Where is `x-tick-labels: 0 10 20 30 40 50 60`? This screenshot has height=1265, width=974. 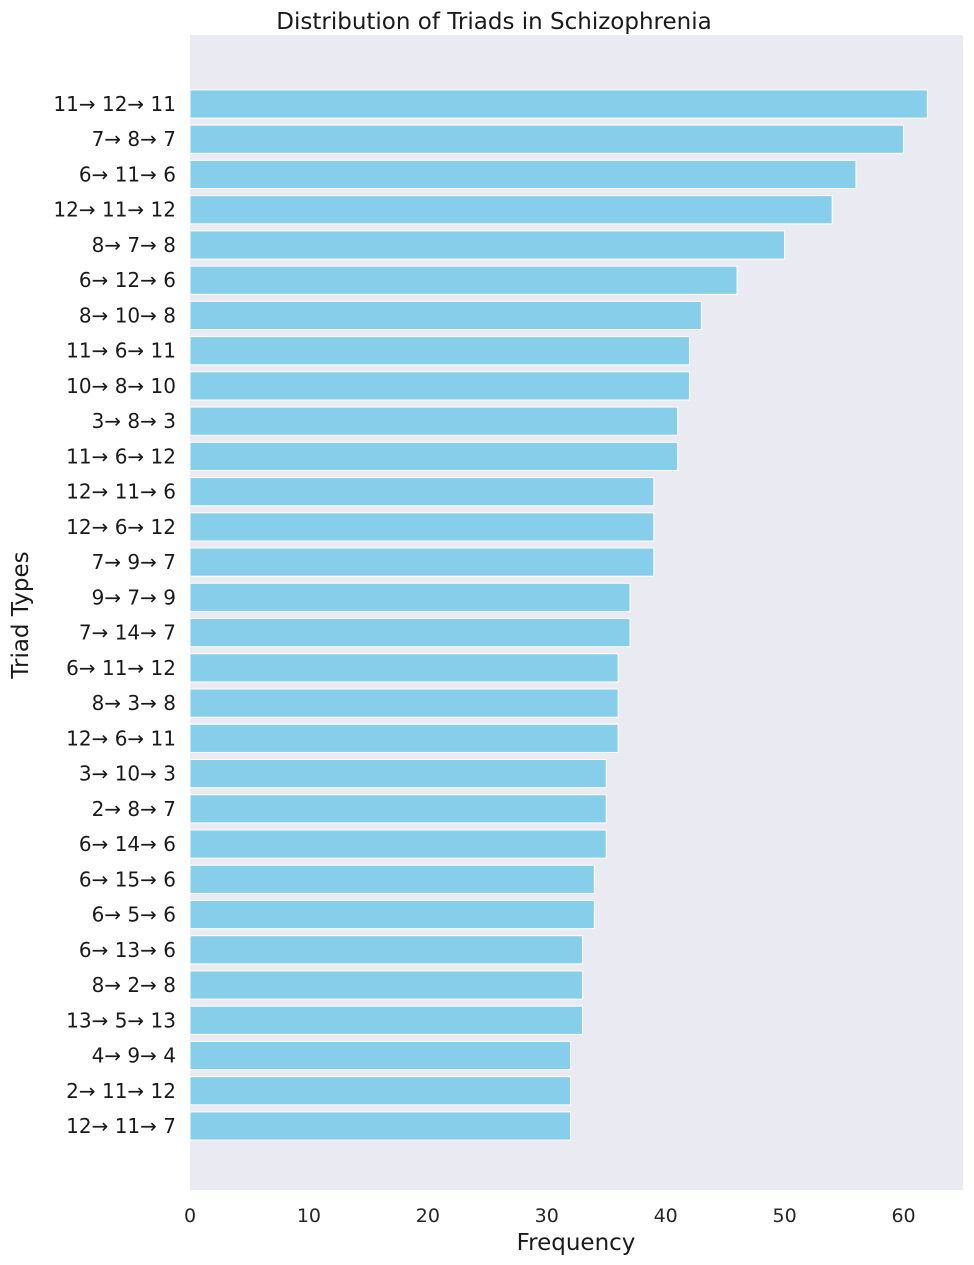
x-tick-labels: 0 10 20 30 40 50 60 is located at coordinates (550, 1216).